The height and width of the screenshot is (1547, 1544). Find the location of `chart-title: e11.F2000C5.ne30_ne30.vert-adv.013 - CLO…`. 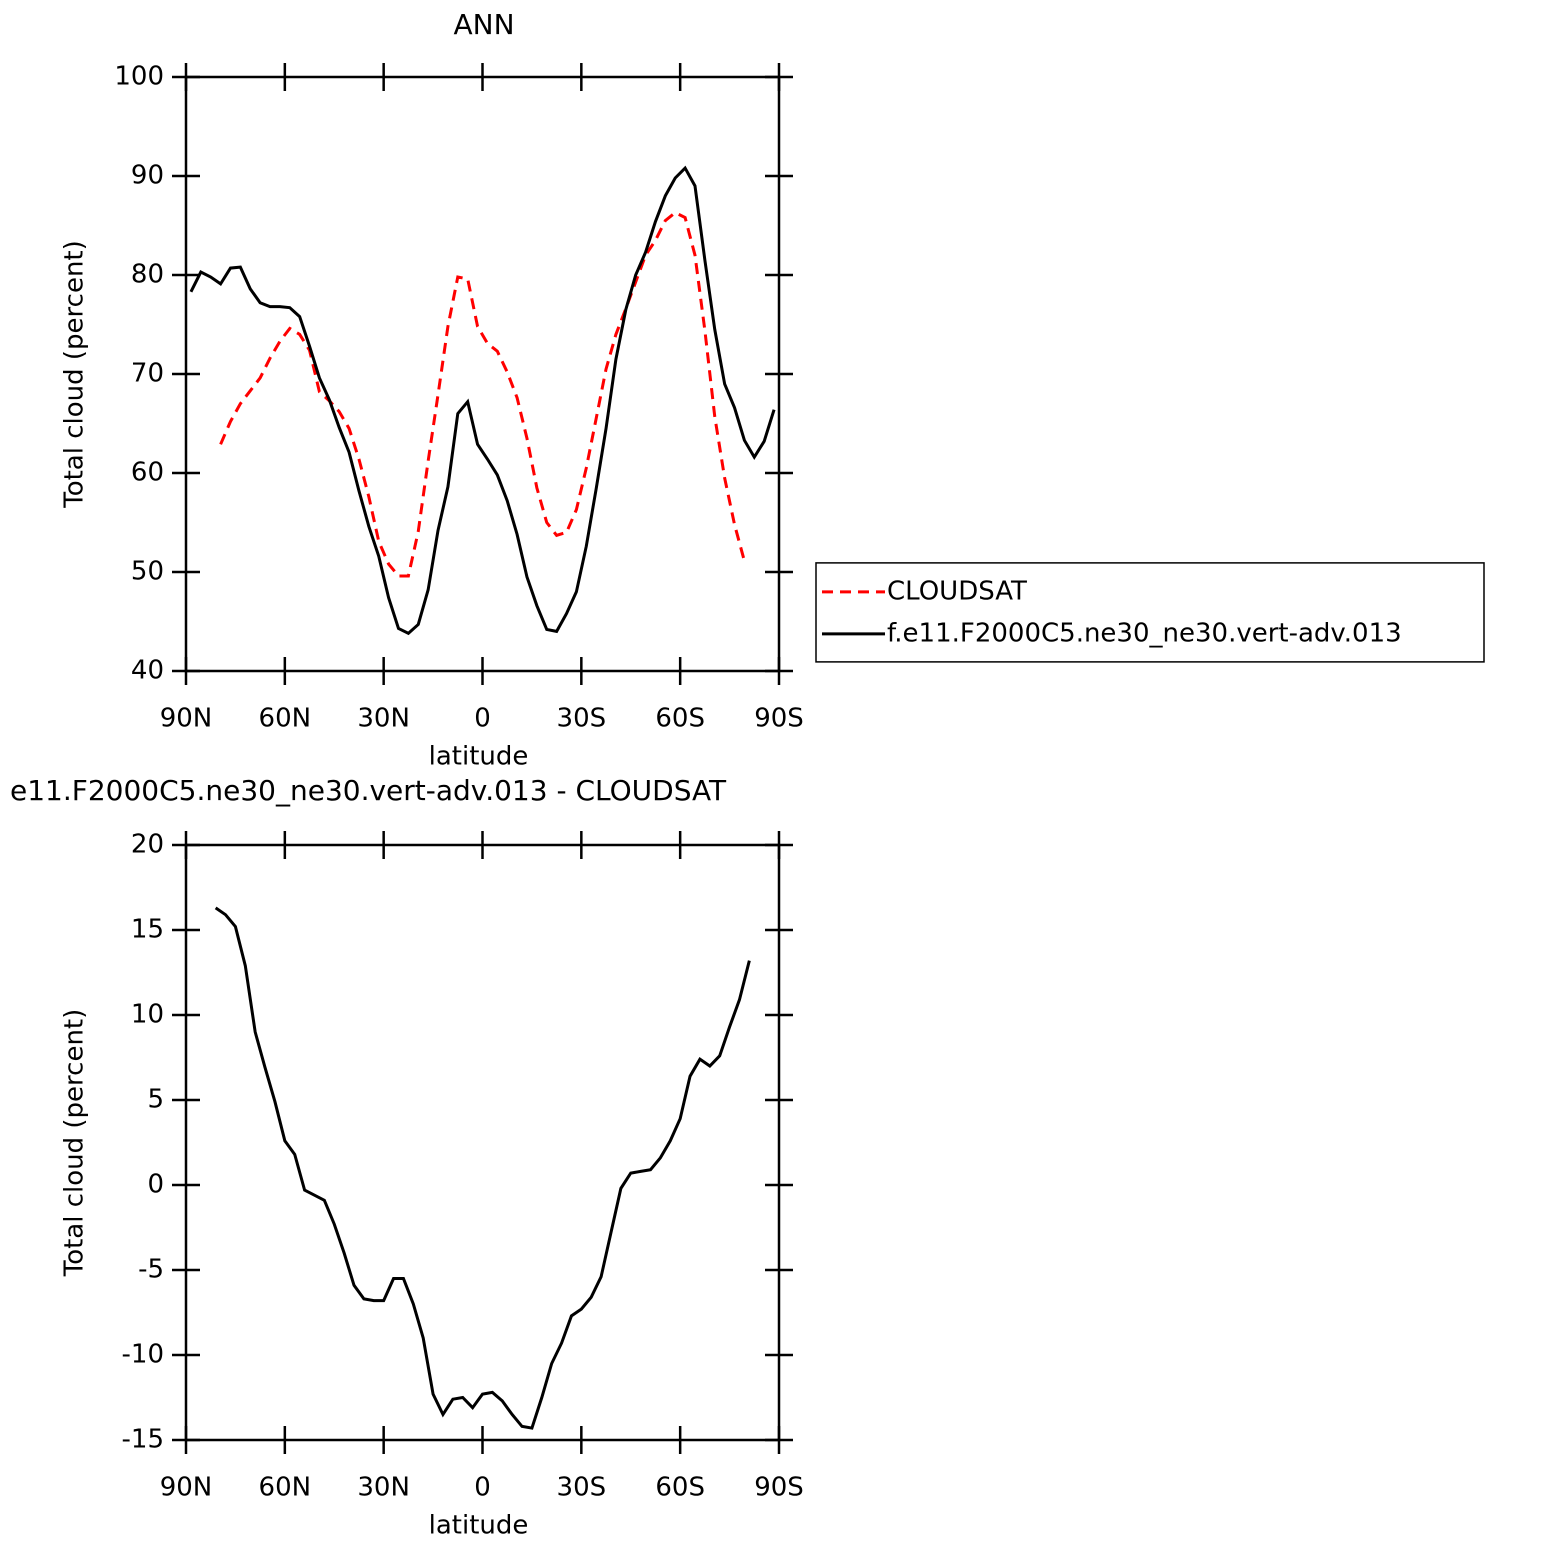

chart-title: e11.F2000C5.ne30_ne30.vert-adv.013 - CLO… is located at coordinates (368, 790).